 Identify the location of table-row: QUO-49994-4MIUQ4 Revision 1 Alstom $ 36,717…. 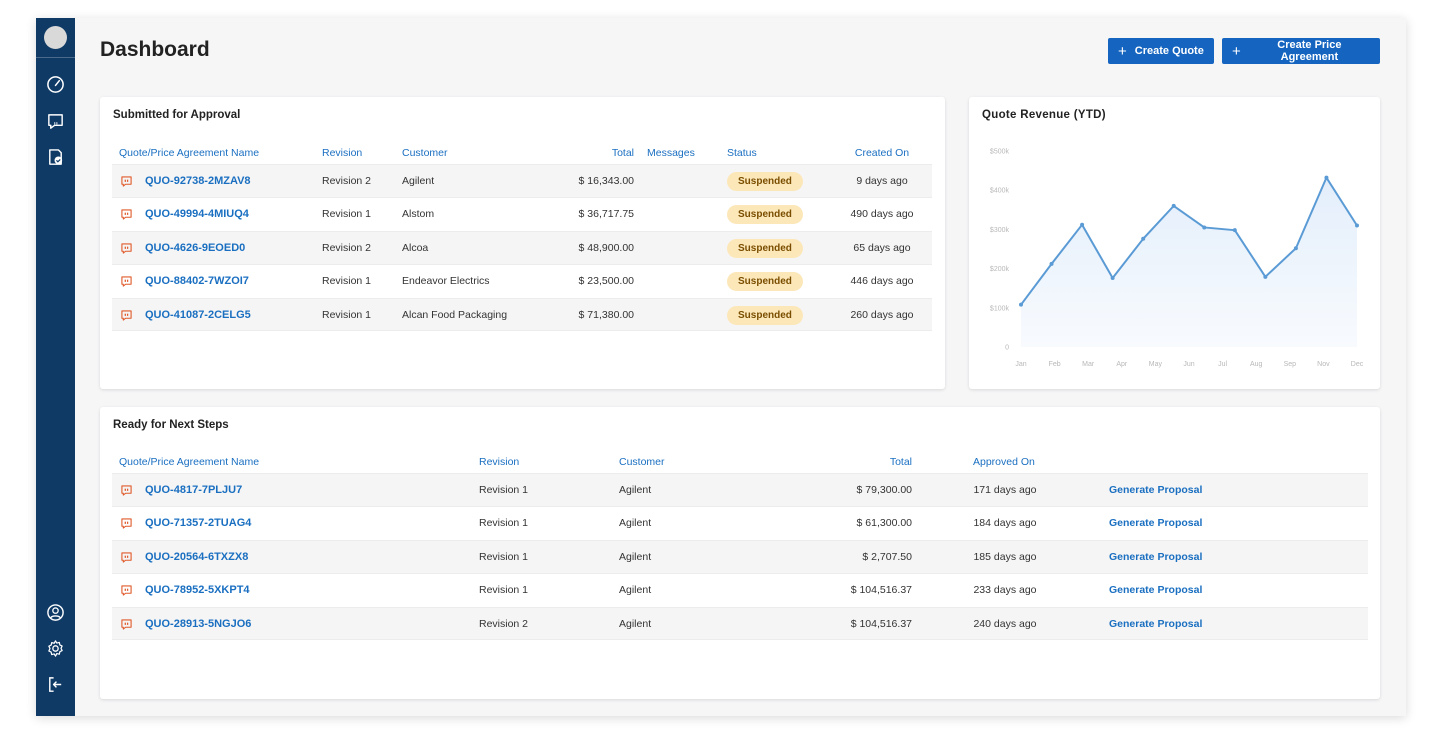
(522, 213).